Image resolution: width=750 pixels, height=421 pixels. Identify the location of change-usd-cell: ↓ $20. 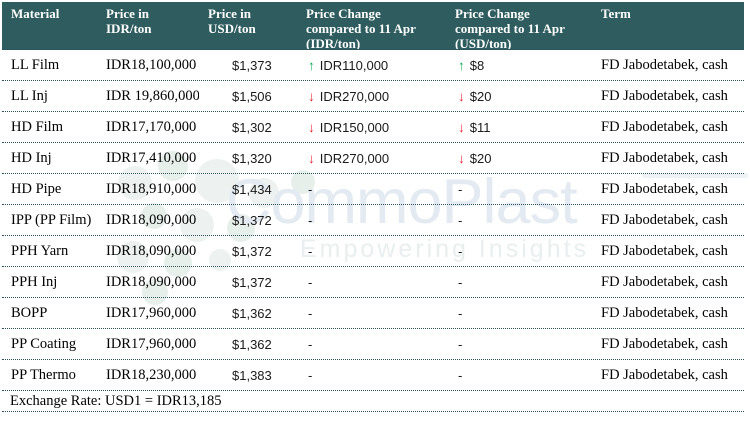
(522, 158).